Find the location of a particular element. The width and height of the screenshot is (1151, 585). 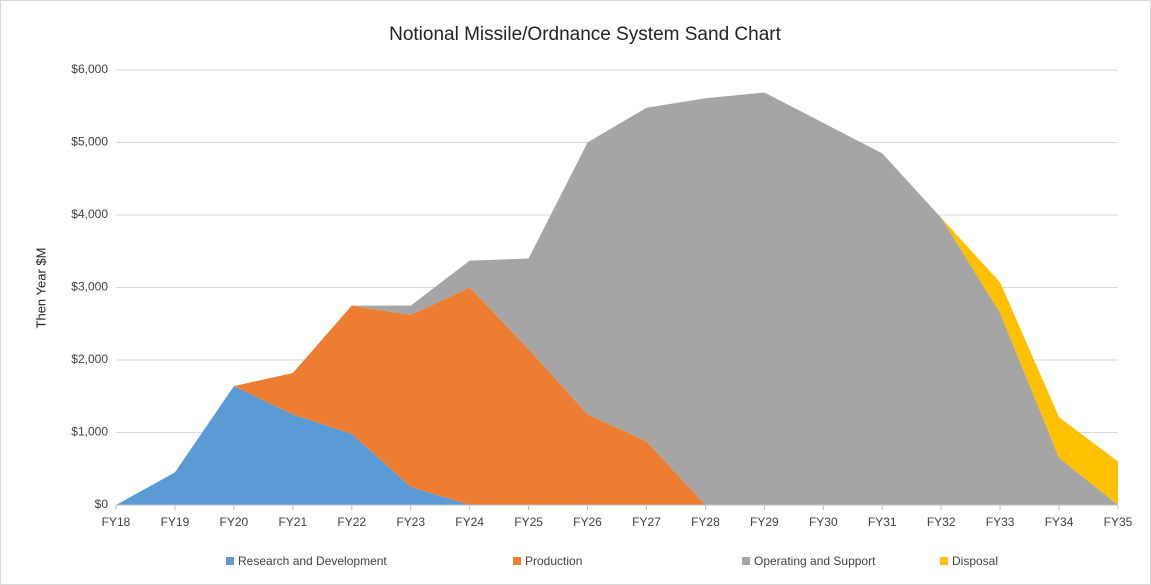

x-tick-label: FY34 is located at coordinates (1059, 522).